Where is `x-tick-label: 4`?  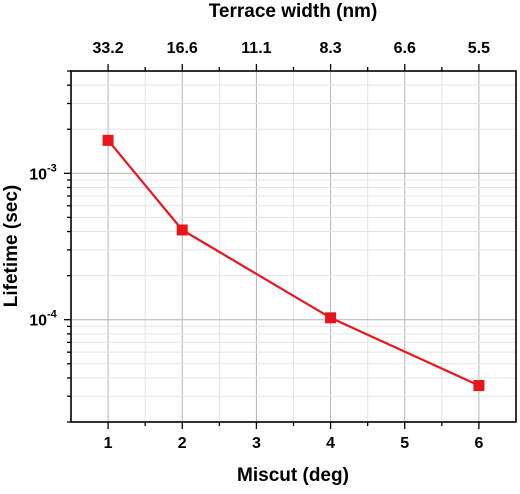
x-tick-label: 4 is located at coordinates (330, 443).